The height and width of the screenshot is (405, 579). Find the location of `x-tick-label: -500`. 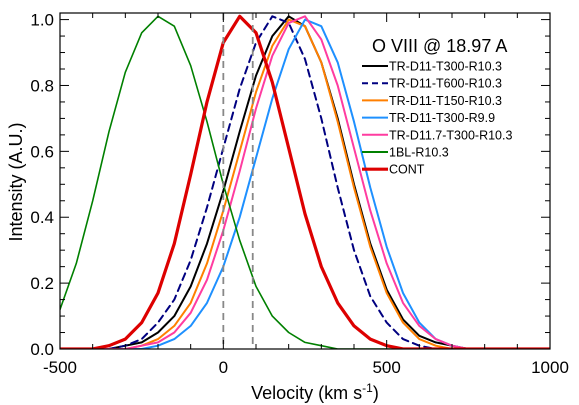

x-tick-label: -500 is located at coordinates (60, 367).